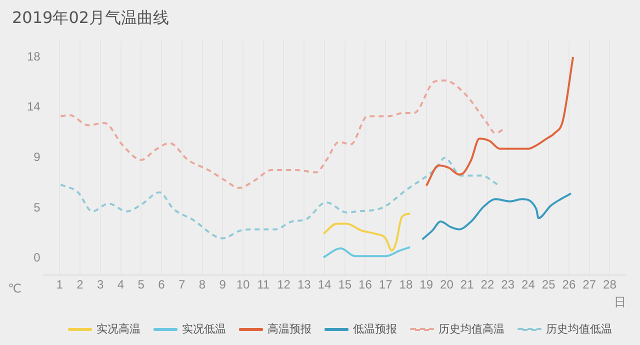 Image resolution: width=640 pixels, height=345 pixels. What do you see at coordinates (549, 285) in the screenshot?
I see `x-tick-label: 25` at bounding box center [549, 285].